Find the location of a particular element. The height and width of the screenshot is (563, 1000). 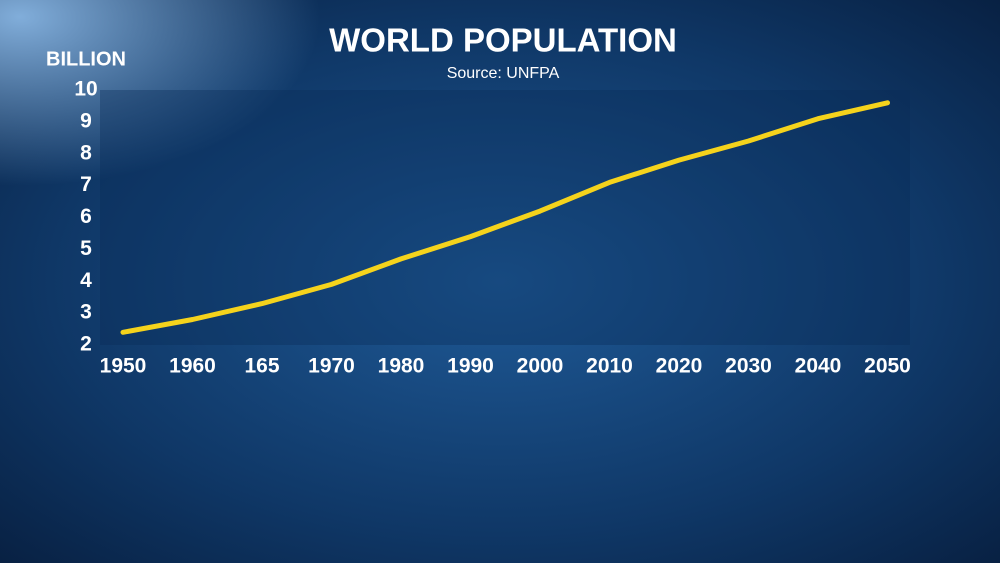

y-tick-label: 5 is located at coordinates (86, 248).